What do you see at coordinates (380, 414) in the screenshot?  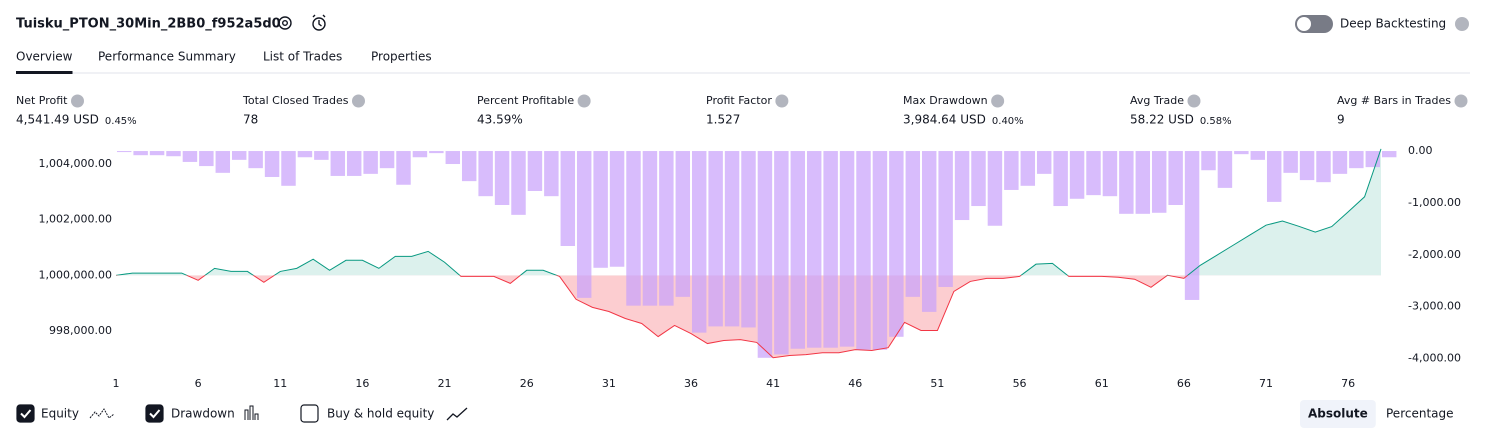 I see `legend-label: Buy & hold equity` at bounding box center [380, 414].